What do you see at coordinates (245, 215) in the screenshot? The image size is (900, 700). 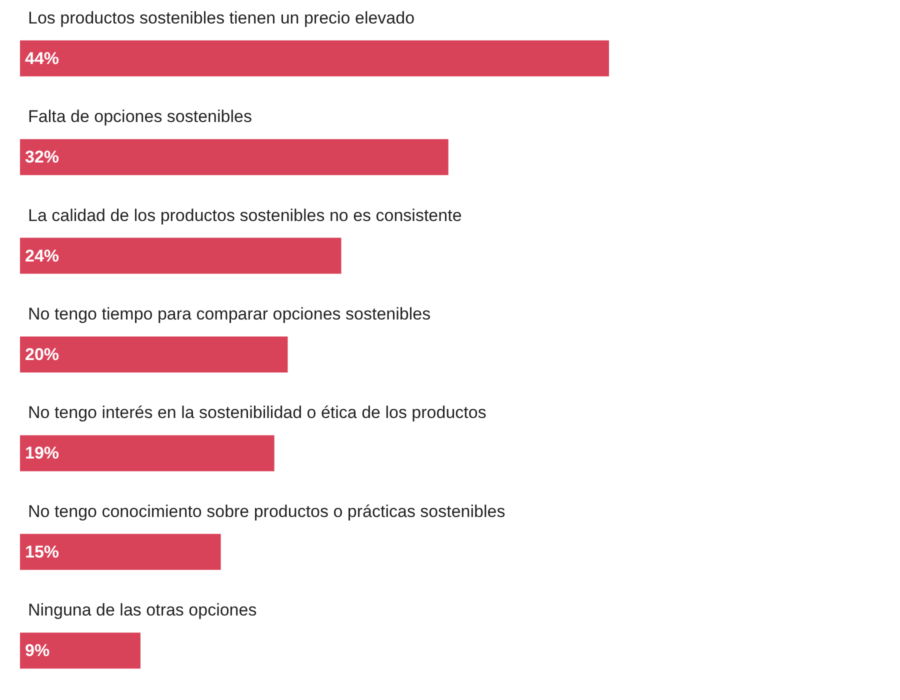 I see `y-tick-label: La calidad de los productos sostenibles no es consistente` at bounding box center [245, 215].